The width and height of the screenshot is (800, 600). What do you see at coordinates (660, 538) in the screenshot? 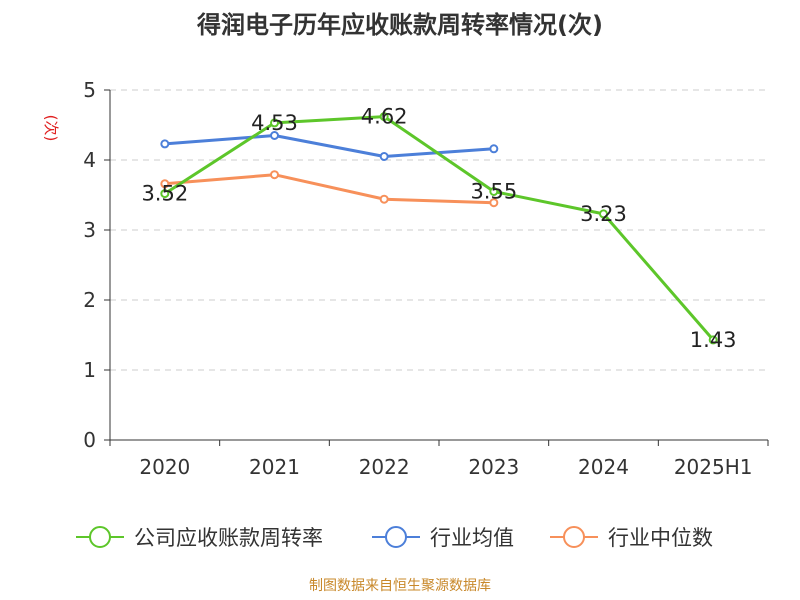
I see `legend-label: 行业中位数` at bounding box center [660, 538].